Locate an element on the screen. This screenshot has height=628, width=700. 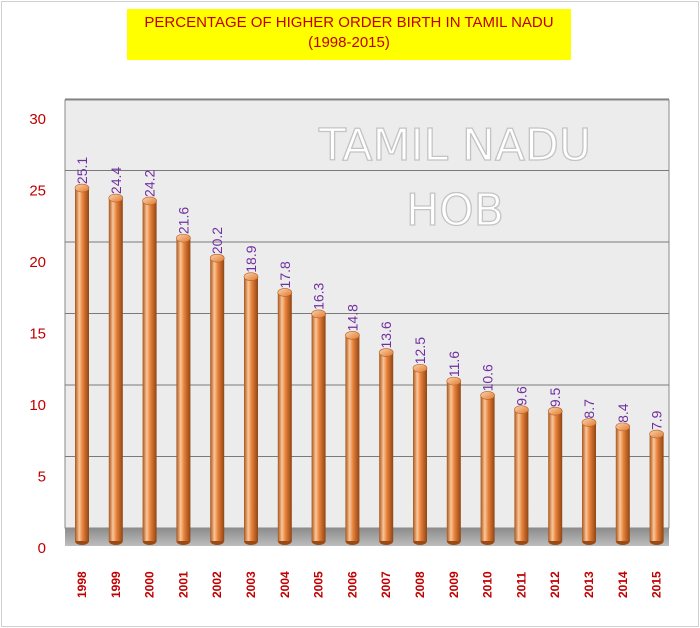
y-tick-label: 0 is located at coordinates (42, 548).